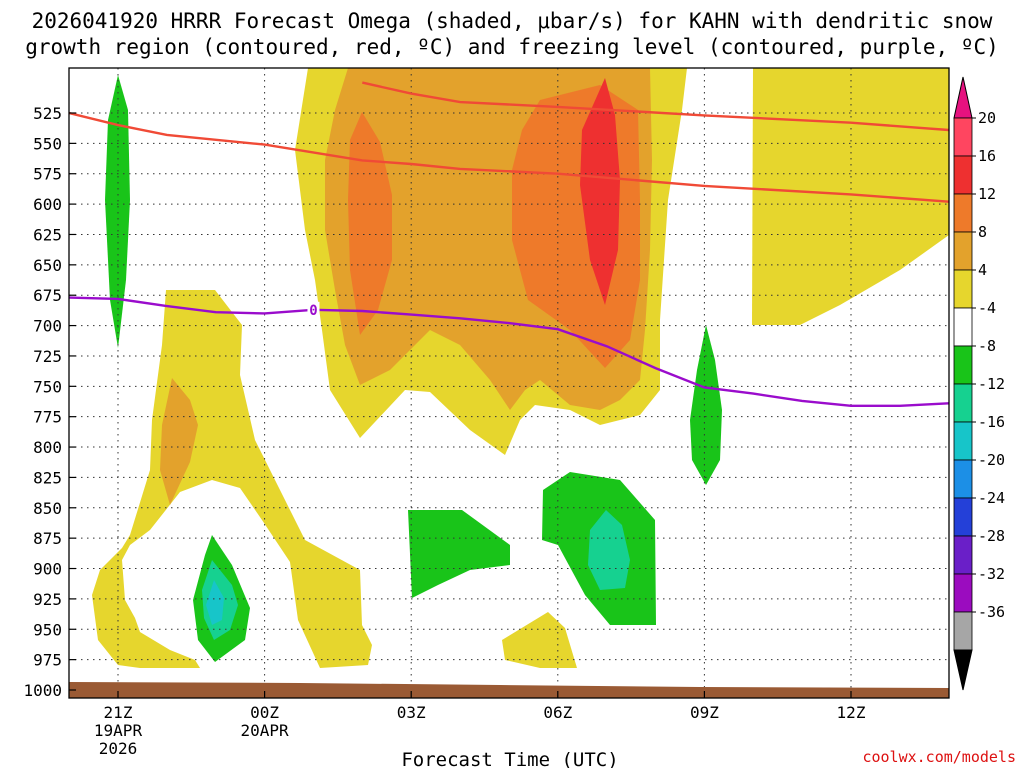  Describe the element at coordinates (609, 550) in the screenshot. I see `omega-region-negative-mid` at that location.